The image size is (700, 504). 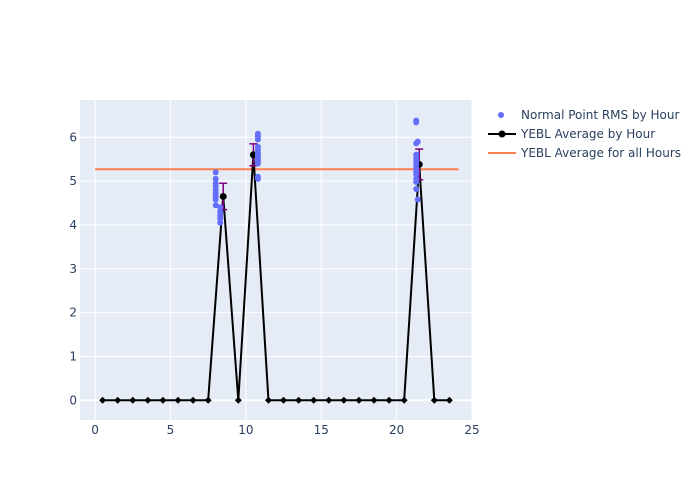 What do you see at coordinates (73, 181) in the screenshot?
I see `y-tick-label: 5` at bounding box center [73, 181].